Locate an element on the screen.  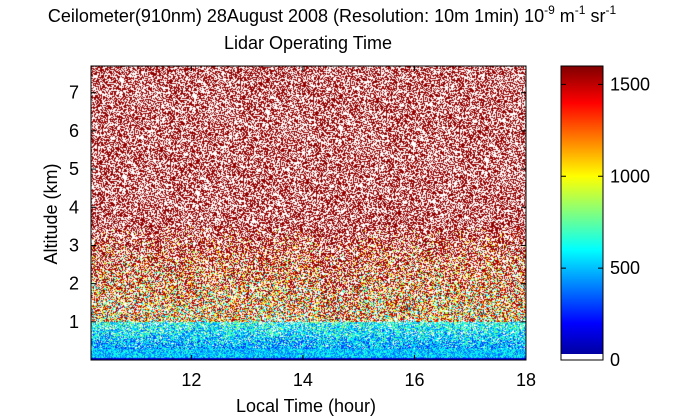
colorbar-tick-label: 1000 is located at coordinates (630, 176).